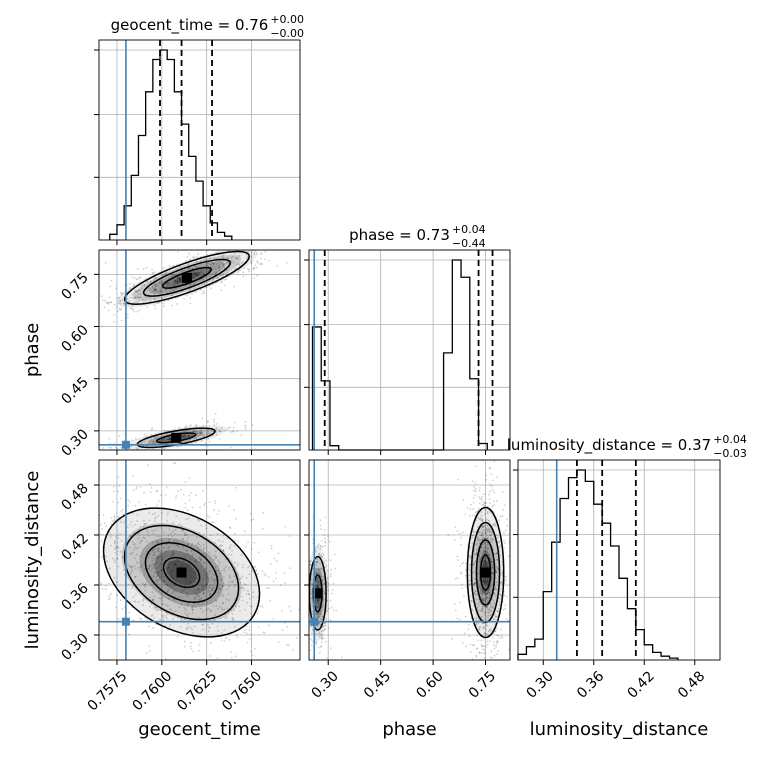 This screenshot has width=760, height=760. What do you see at coordinates (409, 729) in the screenshot?
I see `x-axis-label: phase` at bounding box center [409, 729].